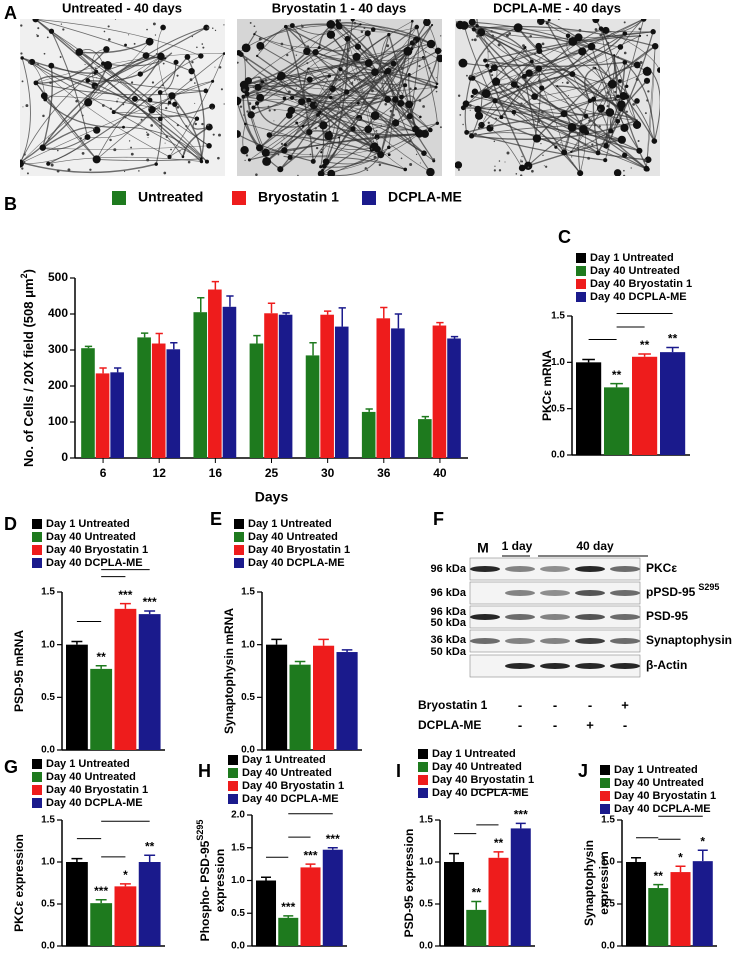 Image resolution: width=745 pixels, height=955 pixels. What do you see at coordinates (453, 705) in the screenshot?
I see `treatment-label: Bryostatin 1` at bounding box center [453, 705].